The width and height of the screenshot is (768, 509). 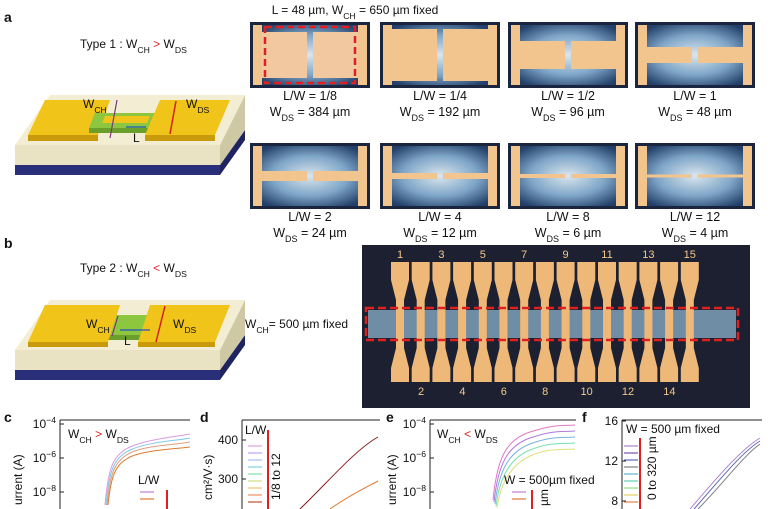 I want to click on legend-title: WCH < WDS, so click(x=467, y=436).